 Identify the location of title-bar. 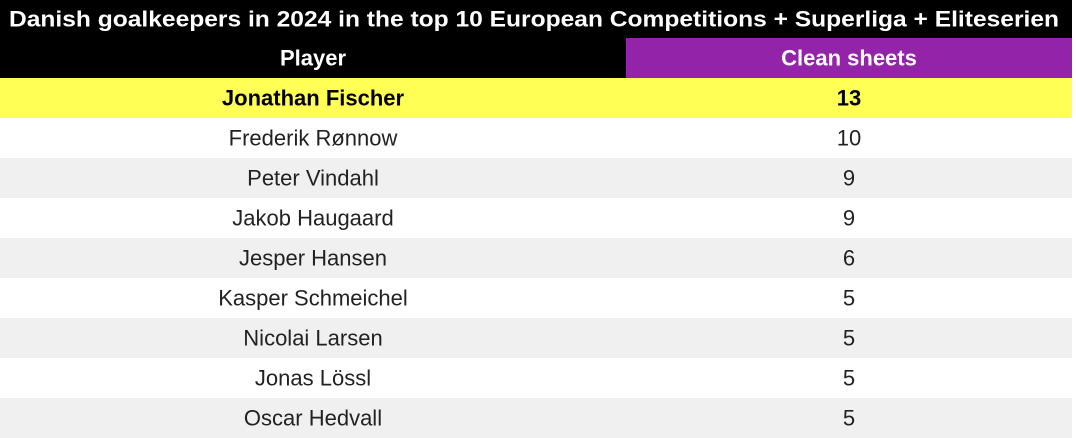
(536, 19).